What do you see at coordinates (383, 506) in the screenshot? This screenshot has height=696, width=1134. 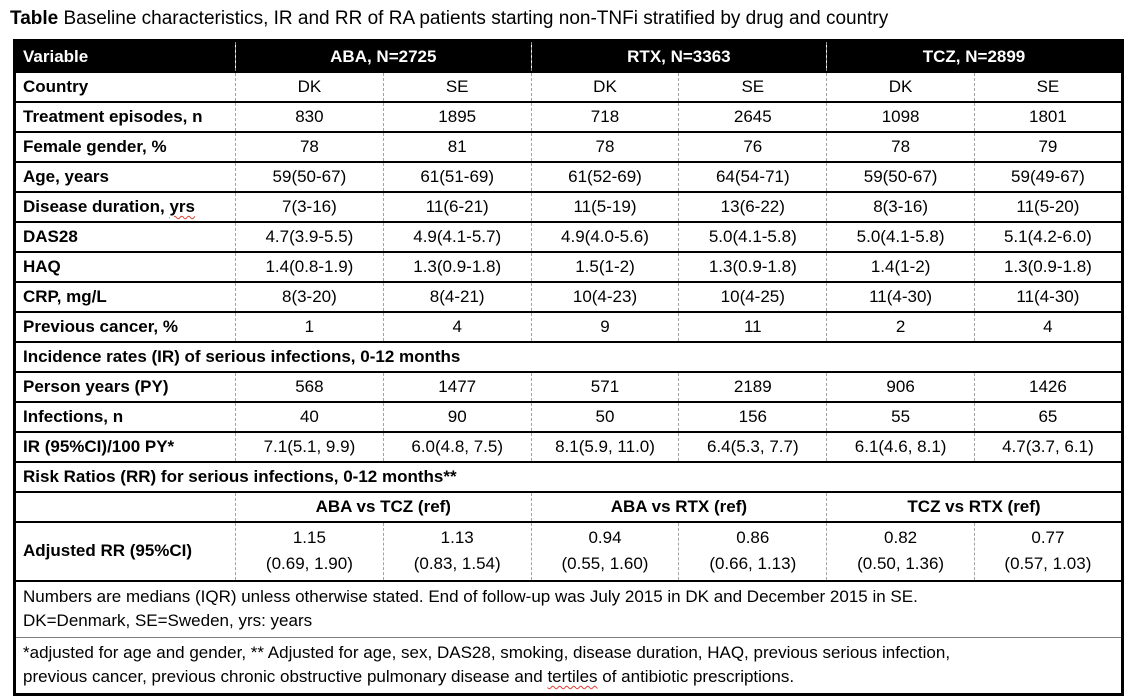 I see `comparison-header-aba-tcz: ABA vs TCZ (ref)` at bounding box center [383, 506].